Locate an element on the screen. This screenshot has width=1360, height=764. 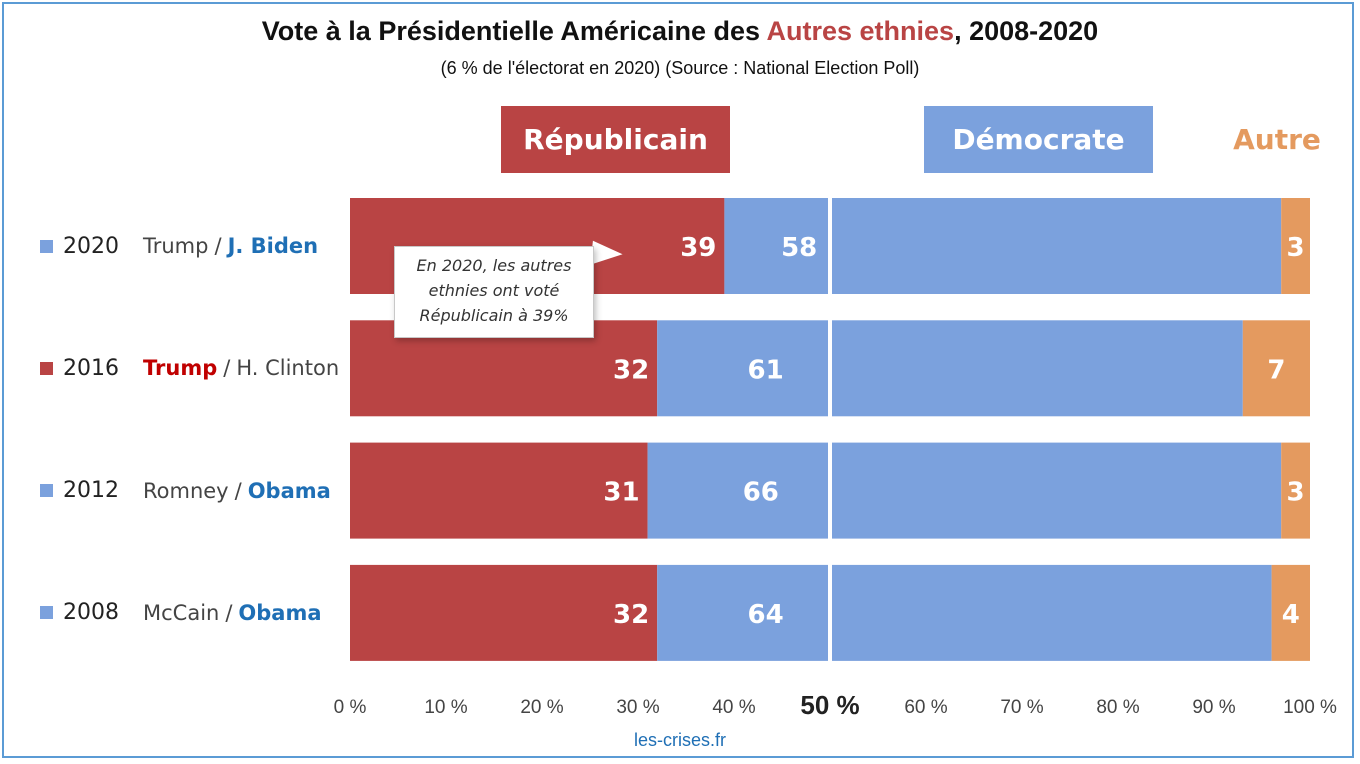
x-tick-label: 10 % is located at coordinates (445, 707).